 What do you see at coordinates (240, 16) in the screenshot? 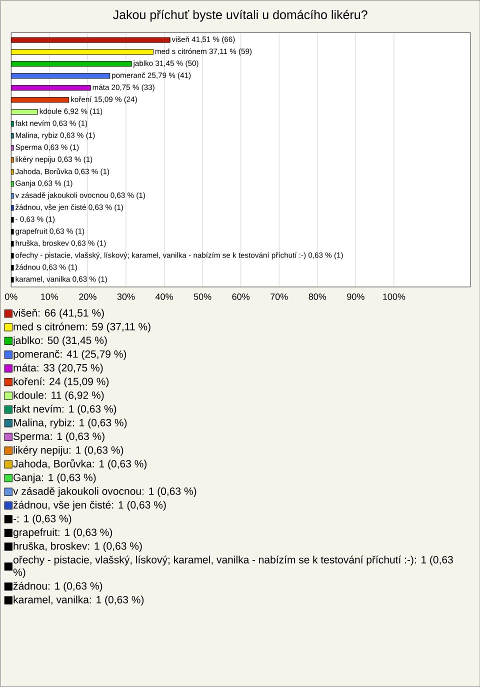
I see `chart-title: Jakou příchuť byste uvítali u domácího likéru?` at bounding box center [240, 16].